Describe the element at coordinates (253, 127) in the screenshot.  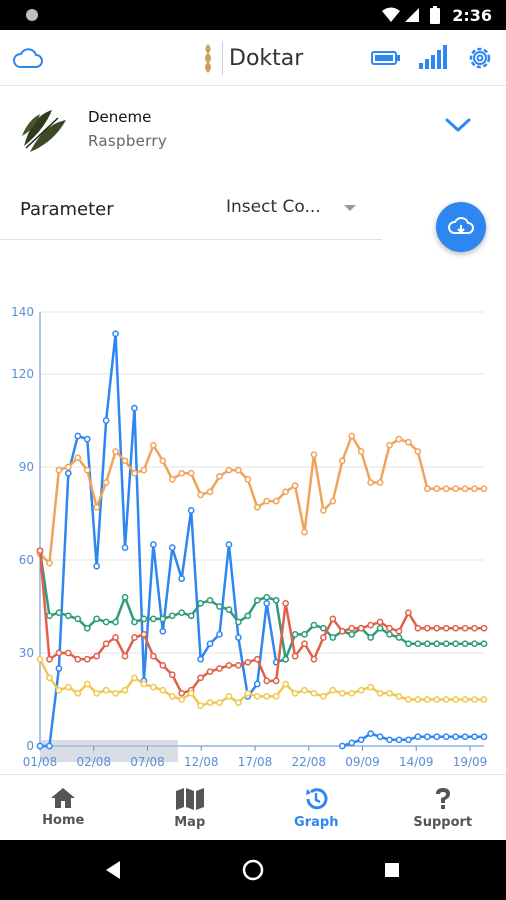
I see `field-selector: Deneme Raspberry` at that location.